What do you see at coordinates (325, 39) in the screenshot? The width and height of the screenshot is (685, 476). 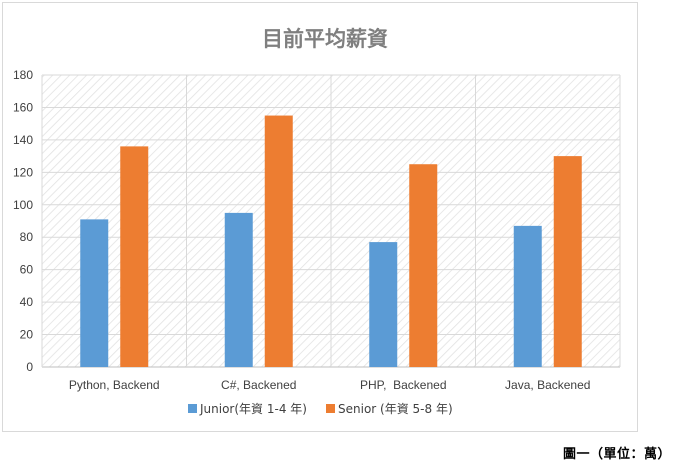 I see `chart-title: 目前平均薪資` at bounding box center [325, 39].